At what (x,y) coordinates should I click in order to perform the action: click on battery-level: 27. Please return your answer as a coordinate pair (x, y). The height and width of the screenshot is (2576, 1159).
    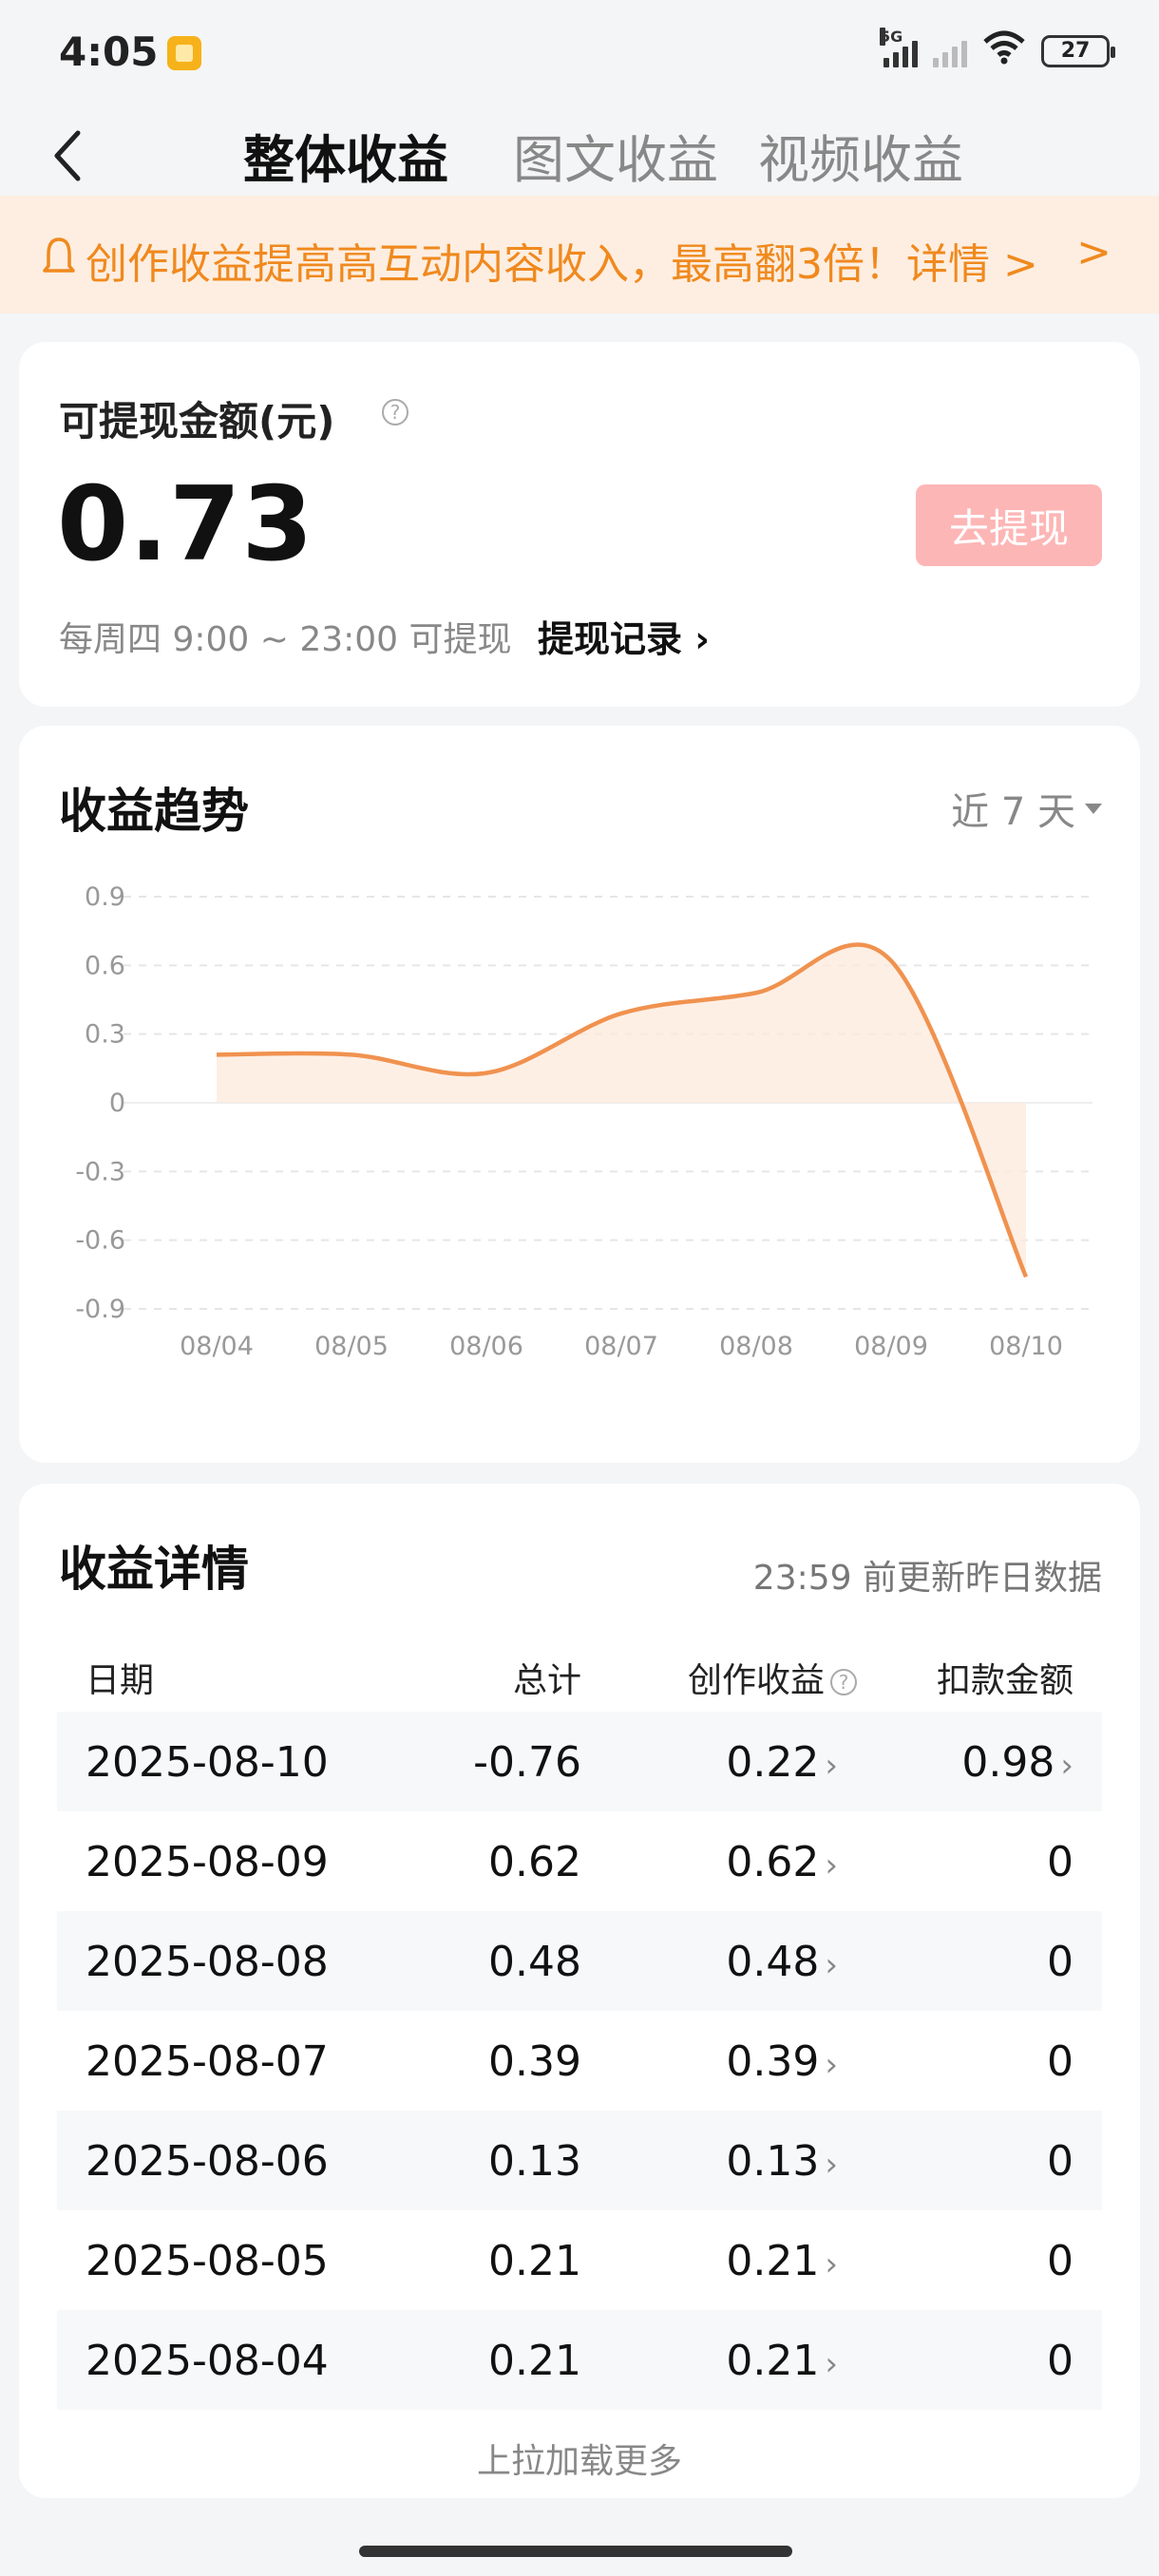
    Looking at the image, I should click on (1075, 51).